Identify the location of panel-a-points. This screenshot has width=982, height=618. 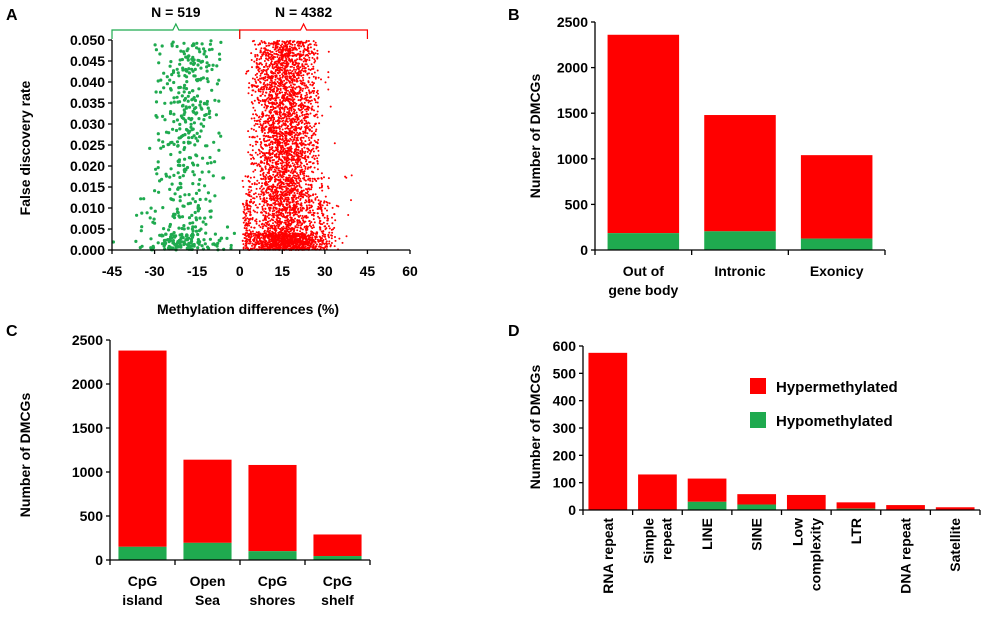
(232, 145).